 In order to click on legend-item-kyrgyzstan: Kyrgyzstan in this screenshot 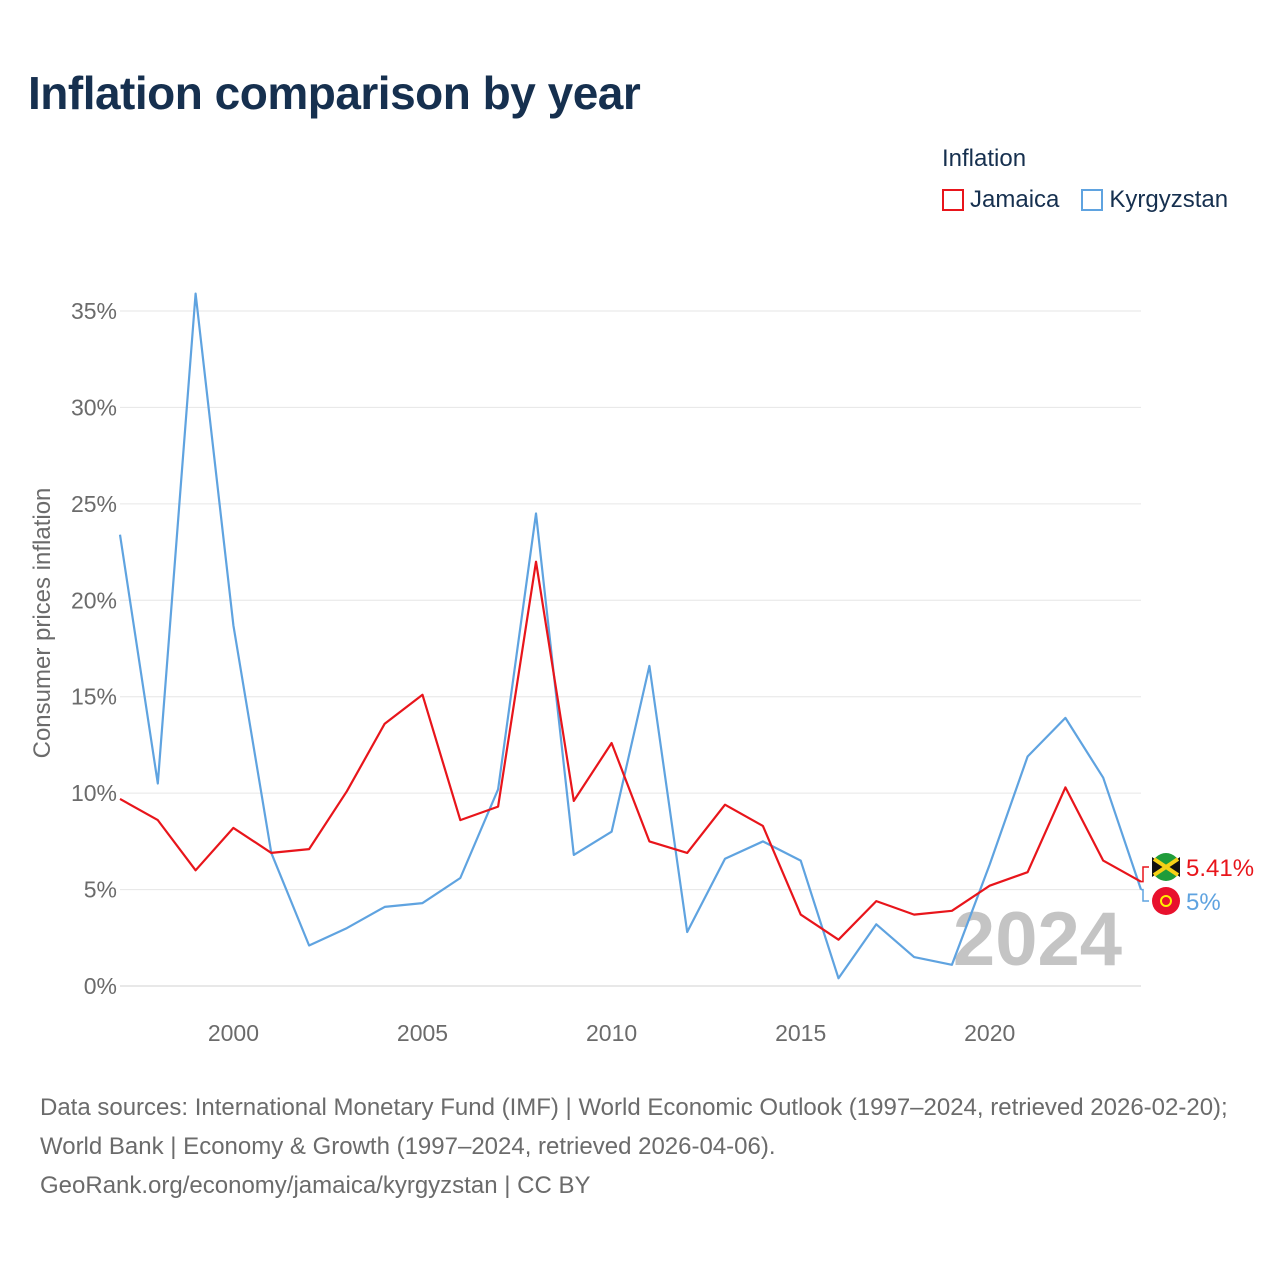, I will do `click(1154, 200)`.